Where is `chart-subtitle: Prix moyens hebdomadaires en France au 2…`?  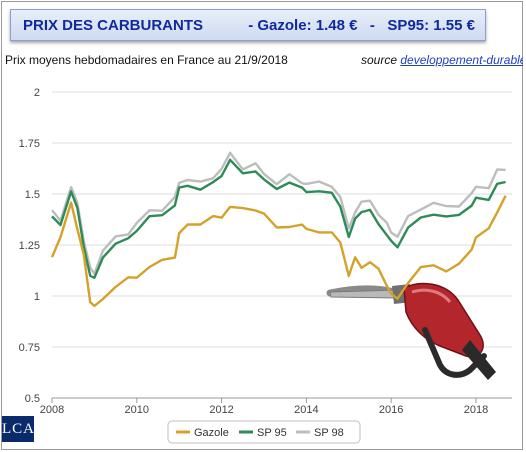 chart-subtitle: Prix moyens hebdomadaires en France au 2… is located at coordinates (146, 60).